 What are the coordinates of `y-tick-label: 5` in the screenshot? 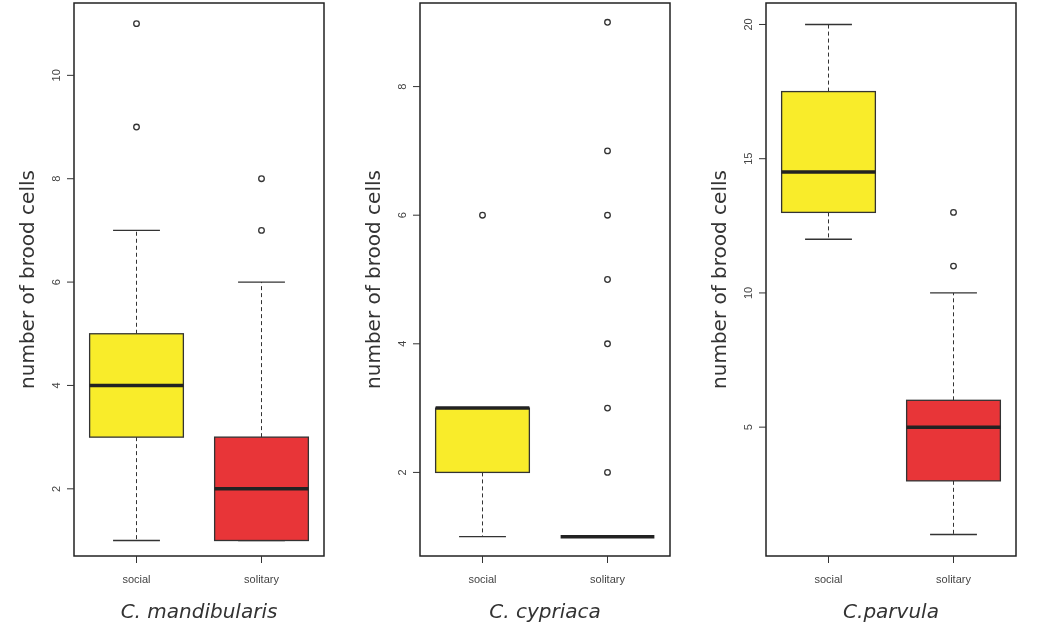 It's located at (748, 427).